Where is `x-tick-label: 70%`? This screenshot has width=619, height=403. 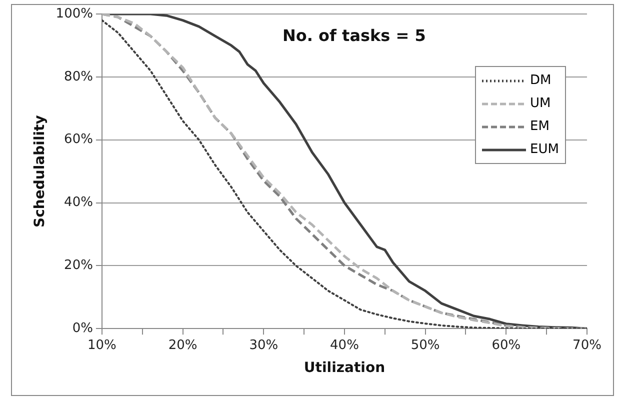 x-tick-label: 70% is located at coordinates (587, 345).